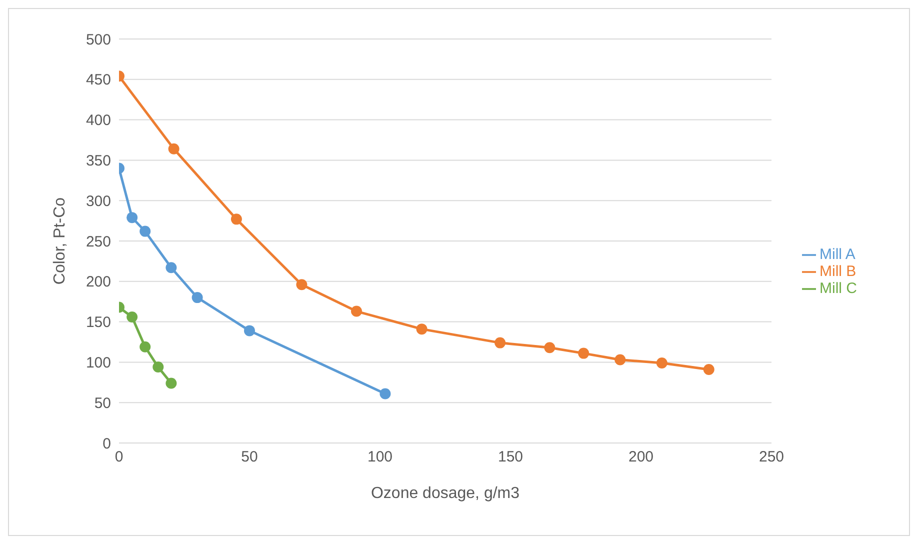  What do you see at coordinates (249, 457) in the screenshot?
I see `x-tick-label: 50` at bounding box center [249, 457].